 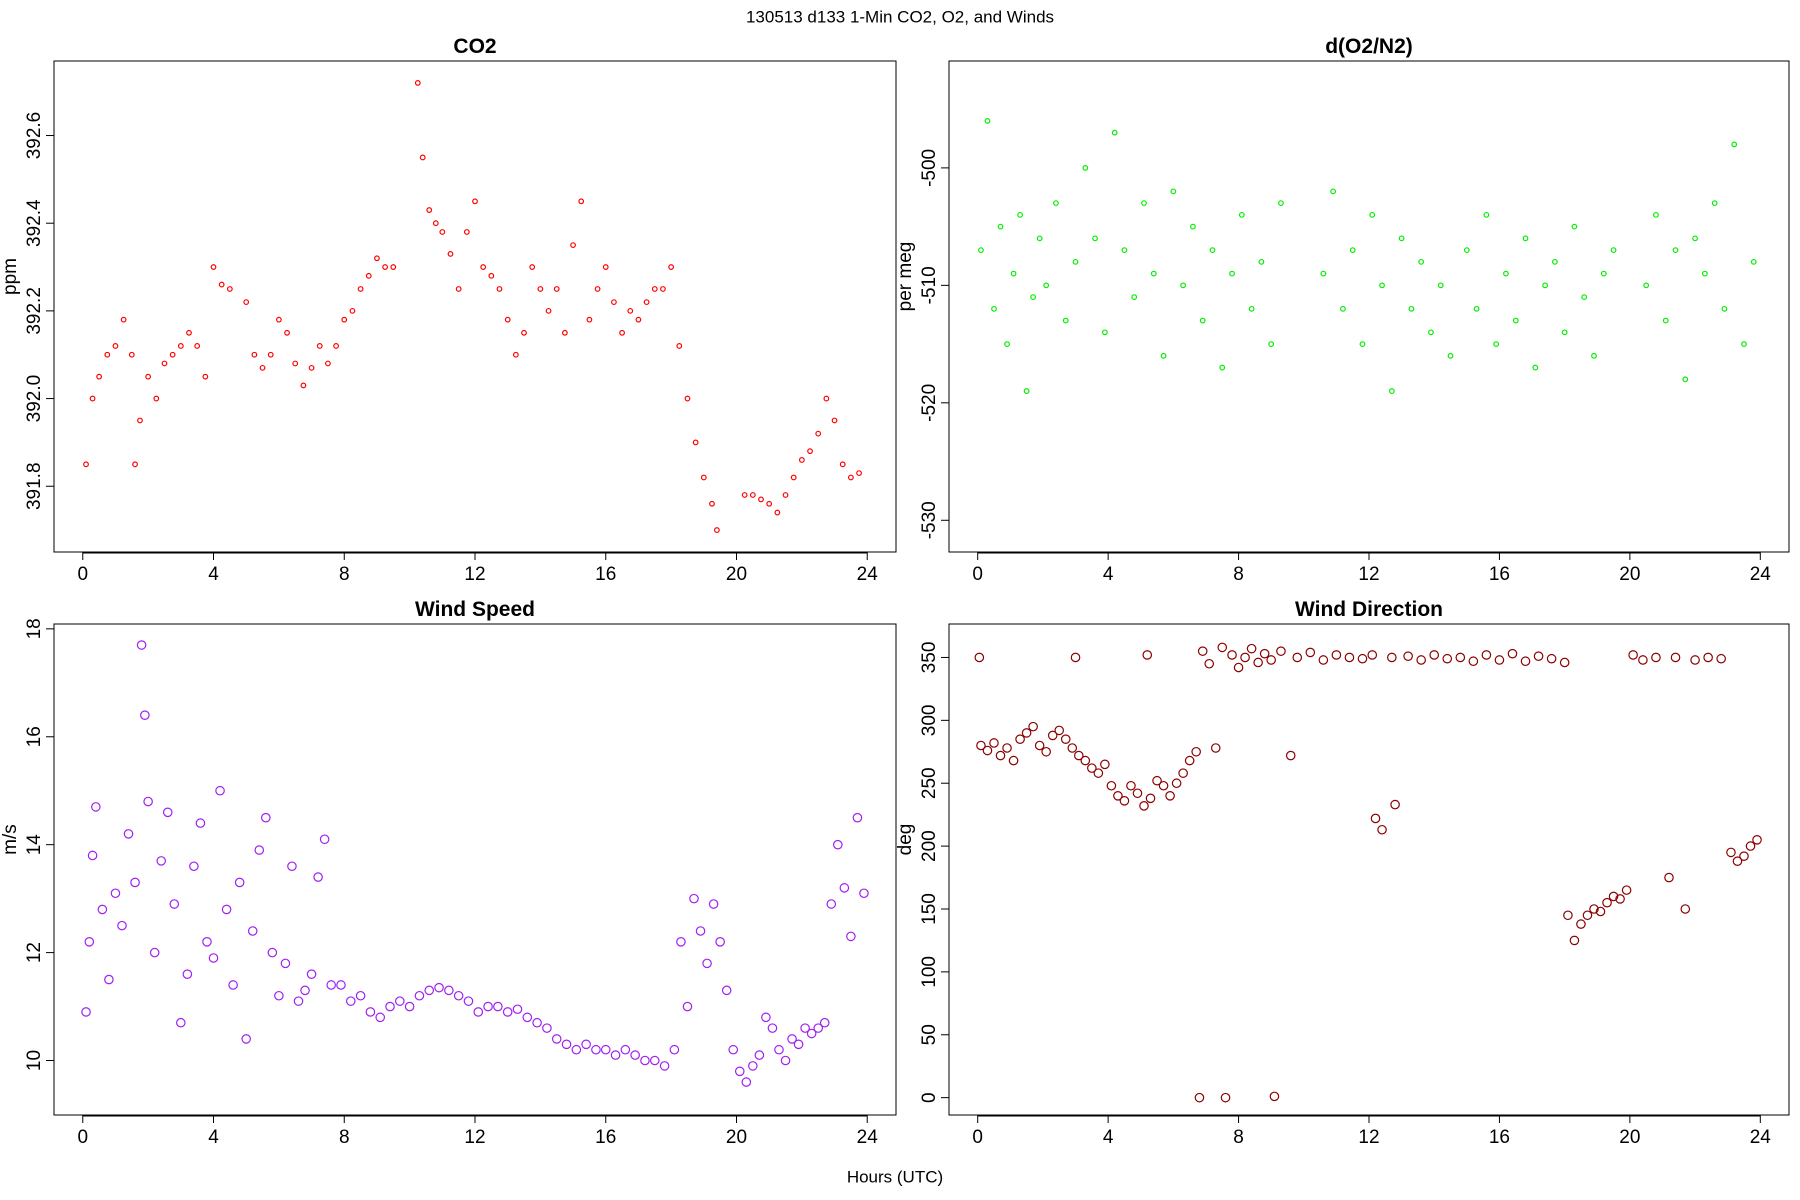 I want to click on x-tick-label: 20, so click(x=736, y=1137).